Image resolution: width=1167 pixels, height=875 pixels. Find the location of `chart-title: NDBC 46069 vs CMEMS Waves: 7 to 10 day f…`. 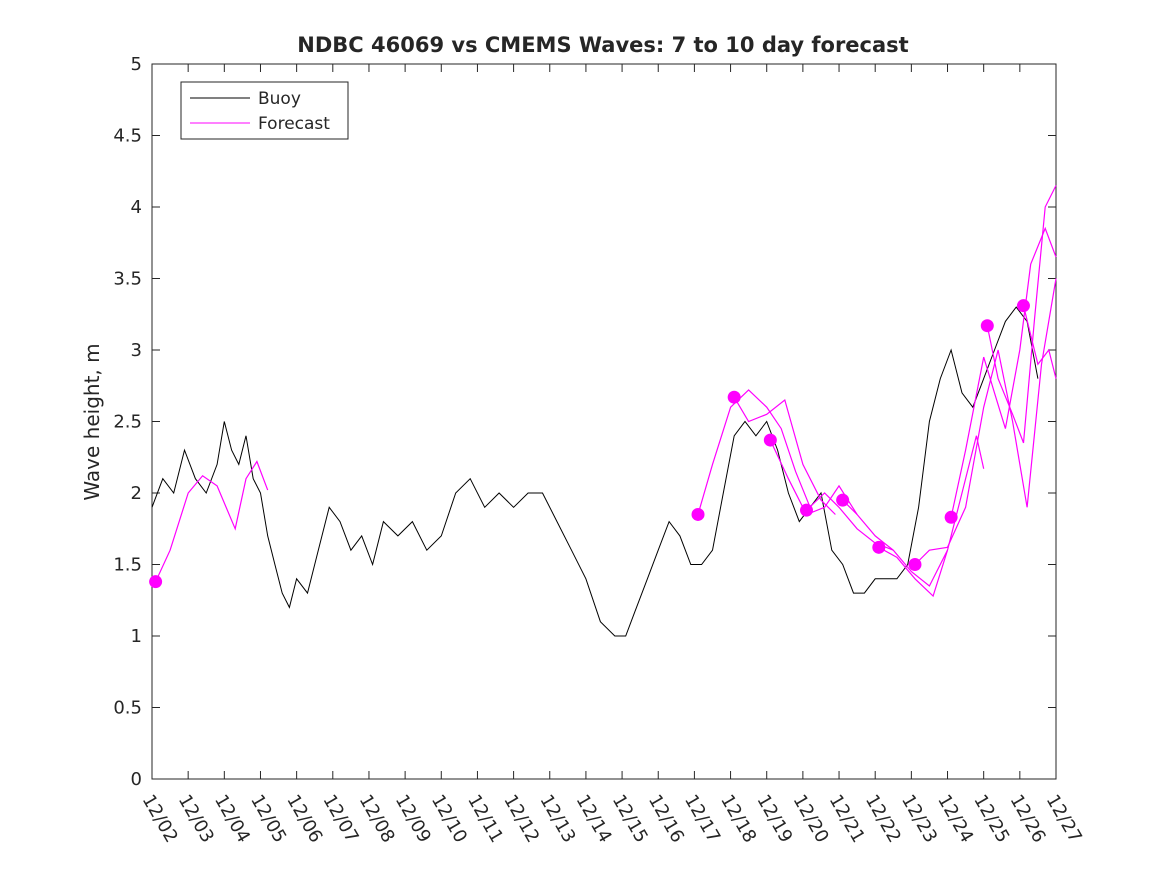

chart-title: NDBC 46069 vs CMEMS Waves: 7 to 10 day f… is located at coordinates (602, 45).